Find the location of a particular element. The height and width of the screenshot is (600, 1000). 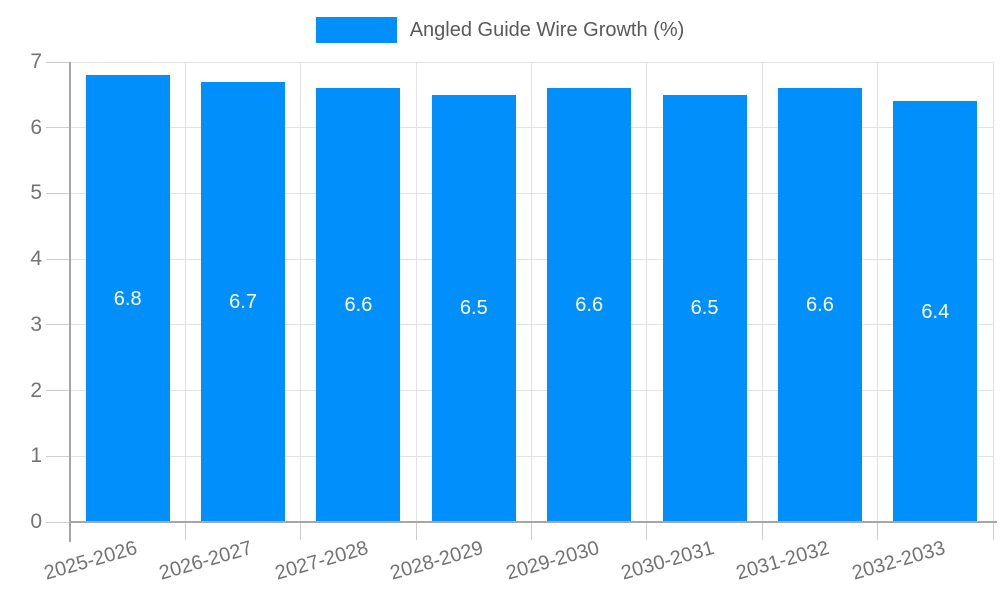

x-axis-category-label: 2028-2029 is located at coordinates (436, 561).